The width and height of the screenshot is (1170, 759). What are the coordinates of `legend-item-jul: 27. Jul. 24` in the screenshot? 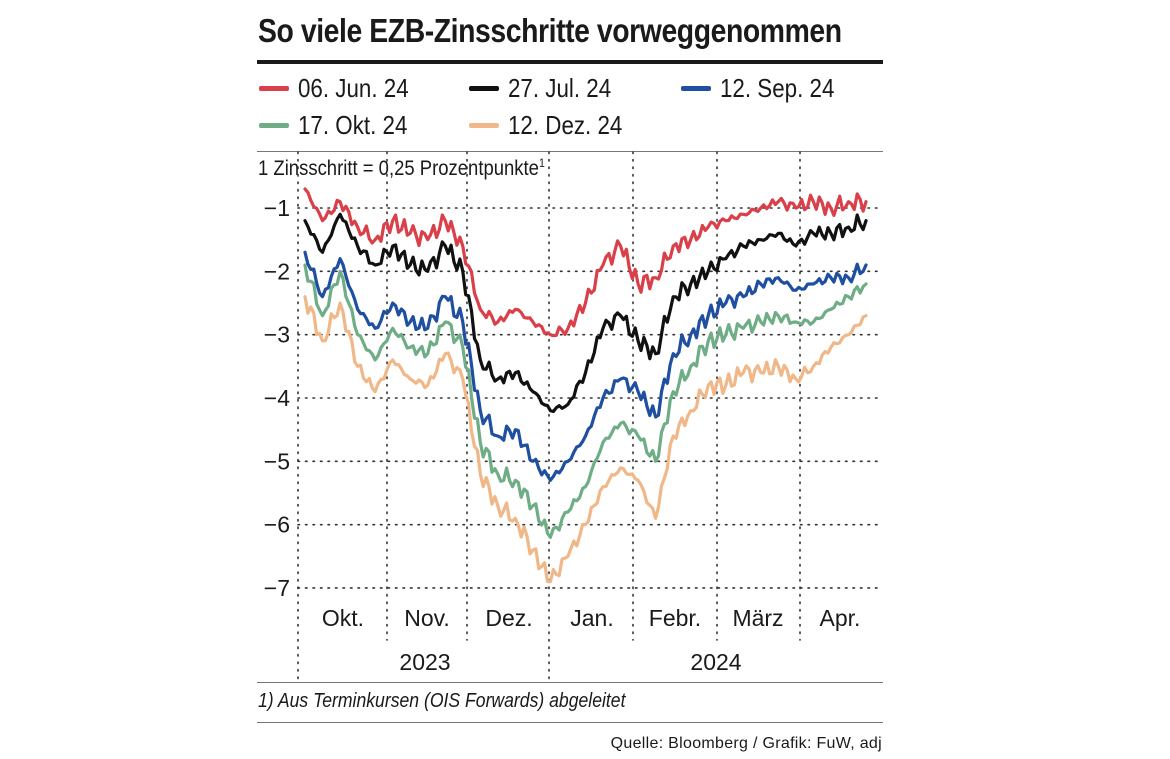 It's located at (548, 88).